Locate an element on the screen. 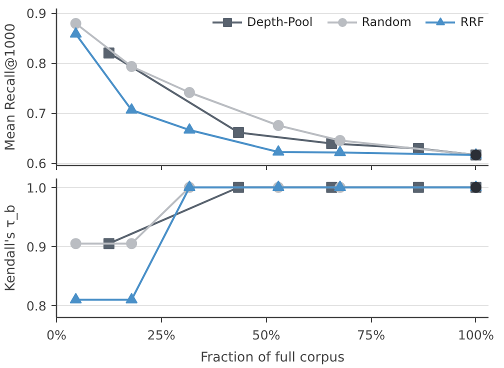 This screenshot has height=368, width=504. legend-label: Random is located at coordinates (387, 22).